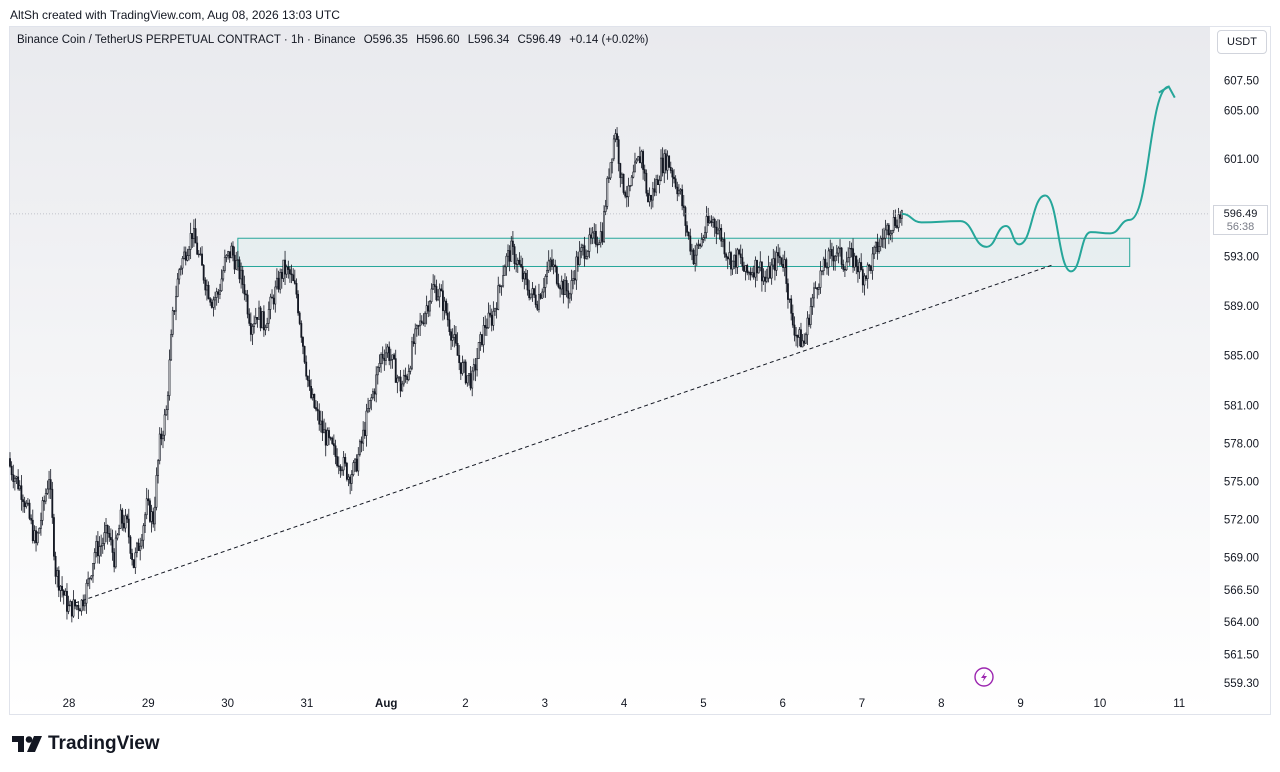 The width and height of the screenshot is (1280, 772). What do you see at coordinates (984, 677) in the screenshot?
I see `lightning-icon` at bounding box center [984, 677].